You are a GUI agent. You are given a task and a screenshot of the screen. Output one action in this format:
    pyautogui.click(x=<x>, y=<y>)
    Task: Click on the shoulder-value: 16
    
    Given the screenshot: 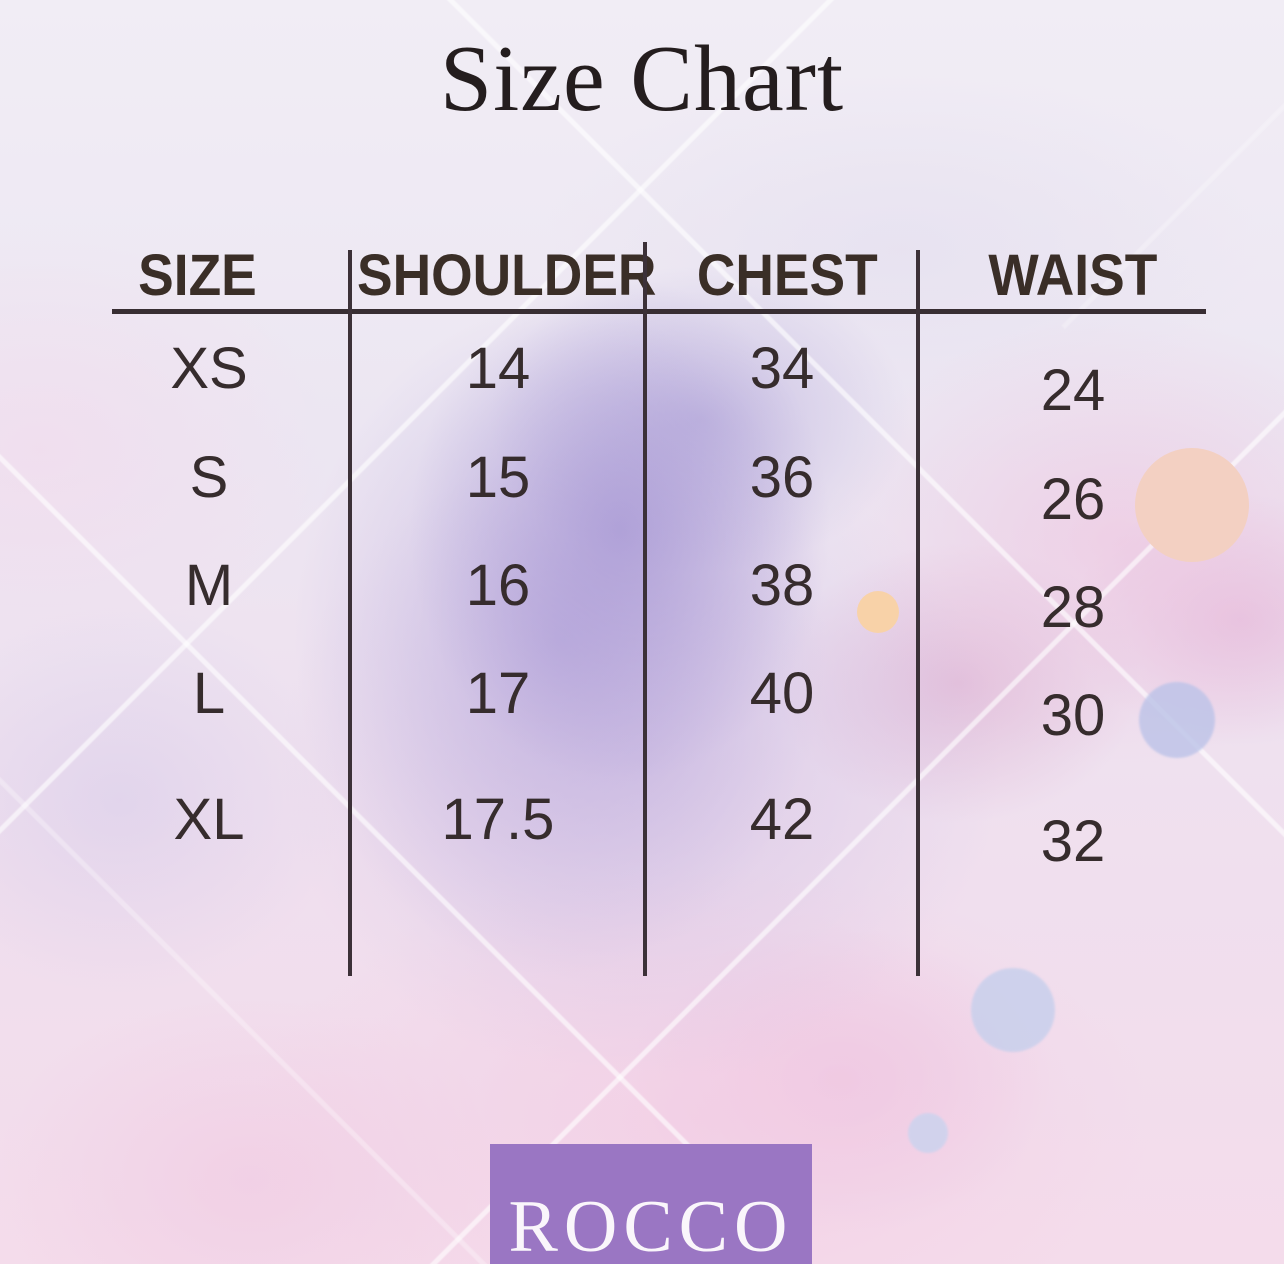 What is the action you would take?
    pyautogui.click(x=498, y=585)
    